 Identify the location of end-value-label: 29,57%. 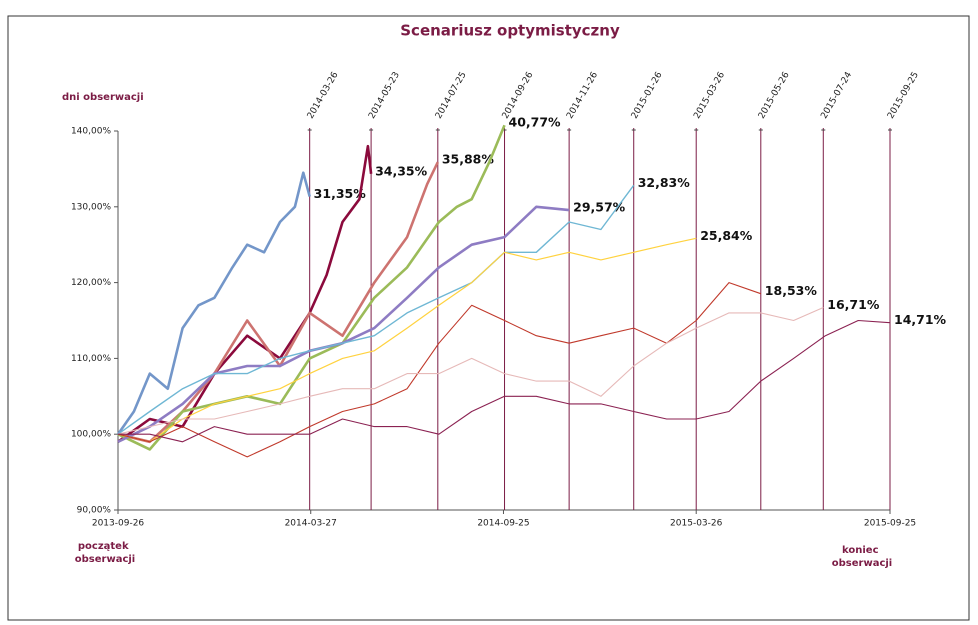
(599, 207).